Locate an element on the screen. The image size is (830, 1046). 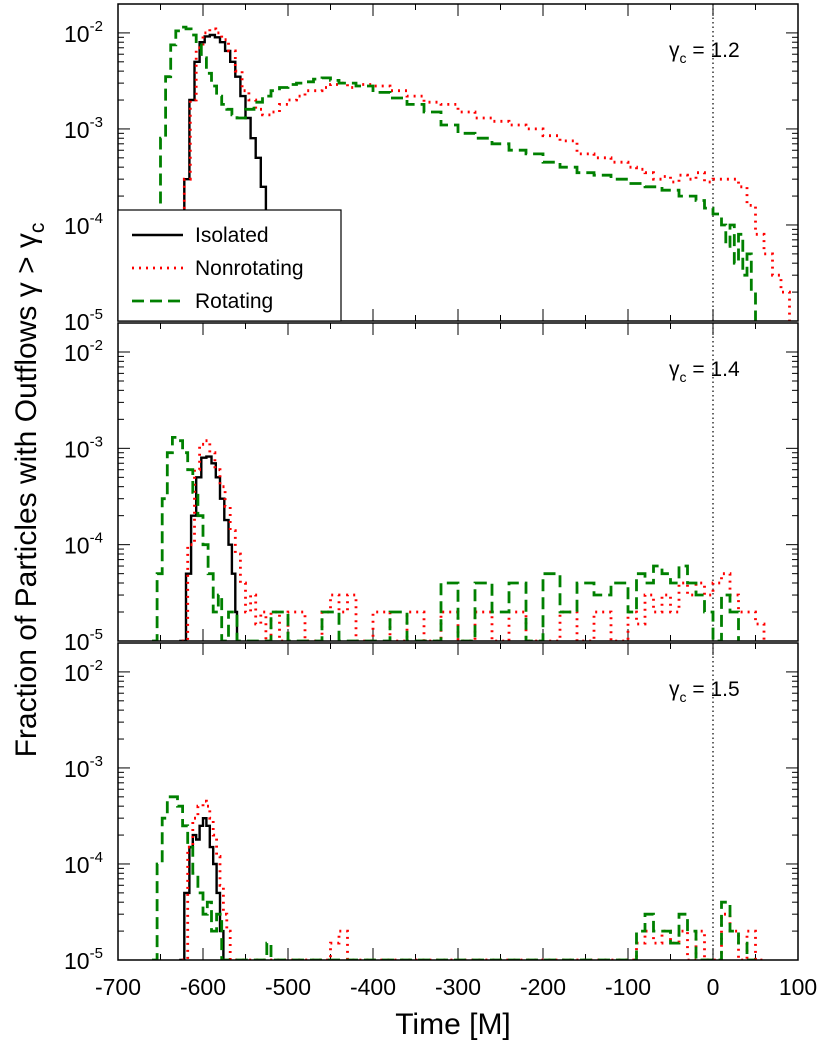
x-tick-label: 100 is located at coordinates (798, 987).